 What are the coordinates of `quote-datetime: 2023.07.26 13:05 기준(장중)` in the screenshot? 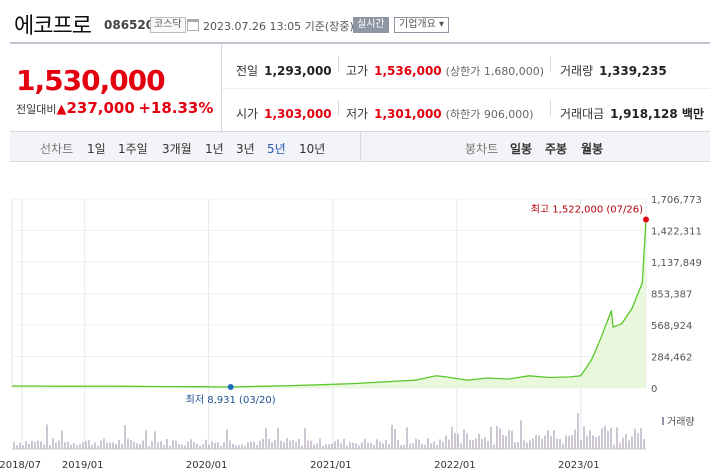 It's located at (278, 26).